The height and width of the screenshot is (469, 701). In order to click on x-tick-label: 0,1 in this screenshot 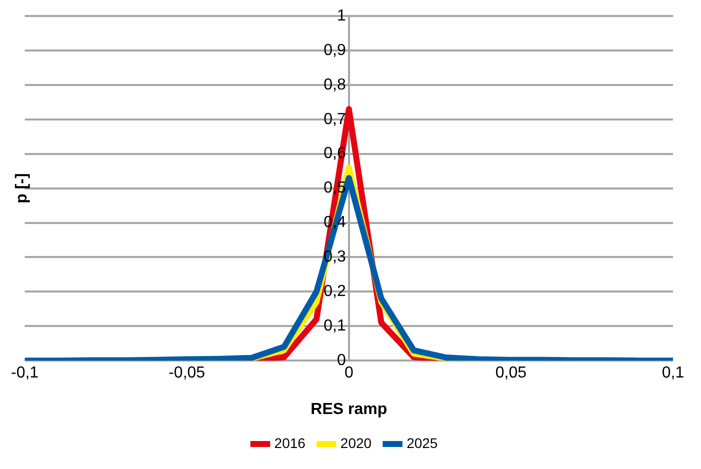, I will do `click(673, 373)`.